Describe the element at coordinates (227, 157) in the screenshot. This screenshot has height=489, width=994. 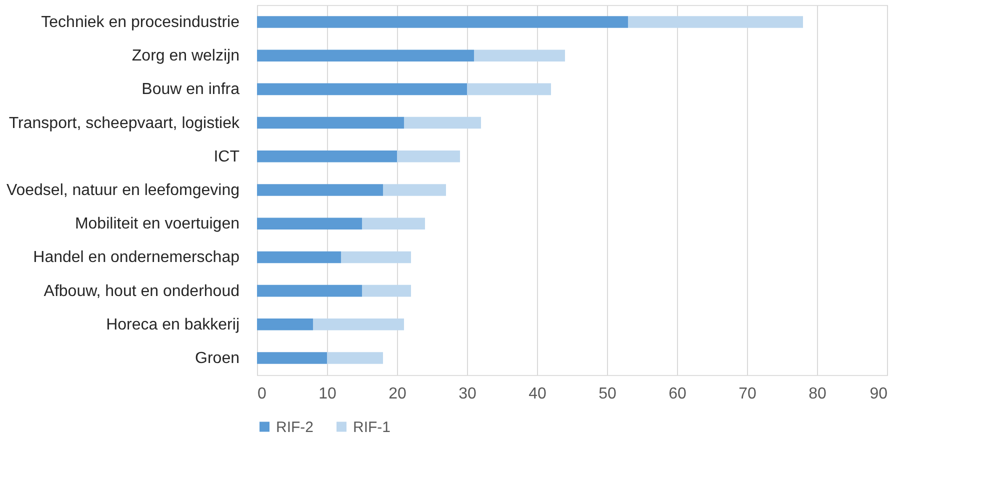
I see `y-tick-label: ICT` at that location.